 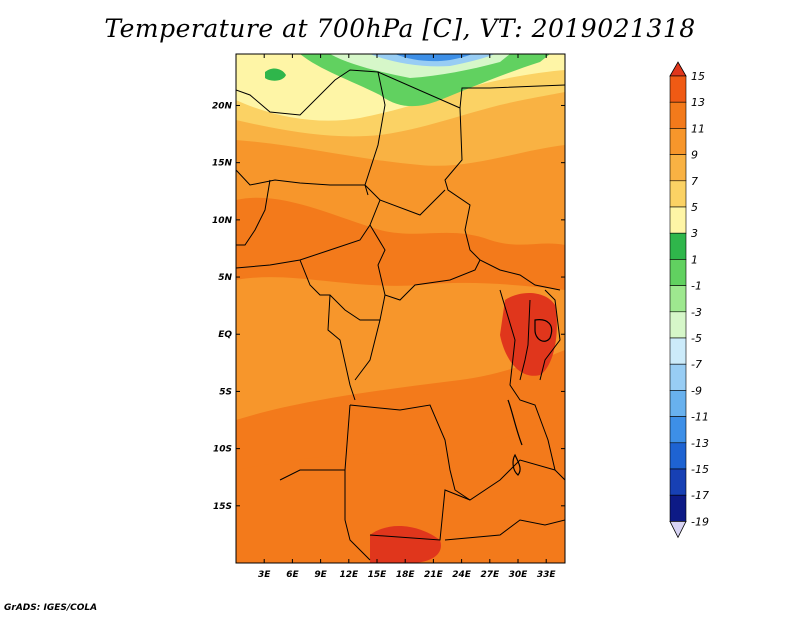 I want to click on colorbar-label: 11, so click(x=698, y=128).